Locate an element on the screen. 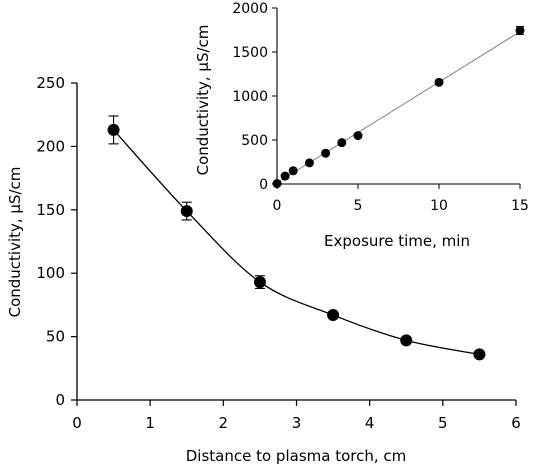 This screenshot has height=468, width=533. inset-y-tick-label: 500 is located at coordinates (254, 141).